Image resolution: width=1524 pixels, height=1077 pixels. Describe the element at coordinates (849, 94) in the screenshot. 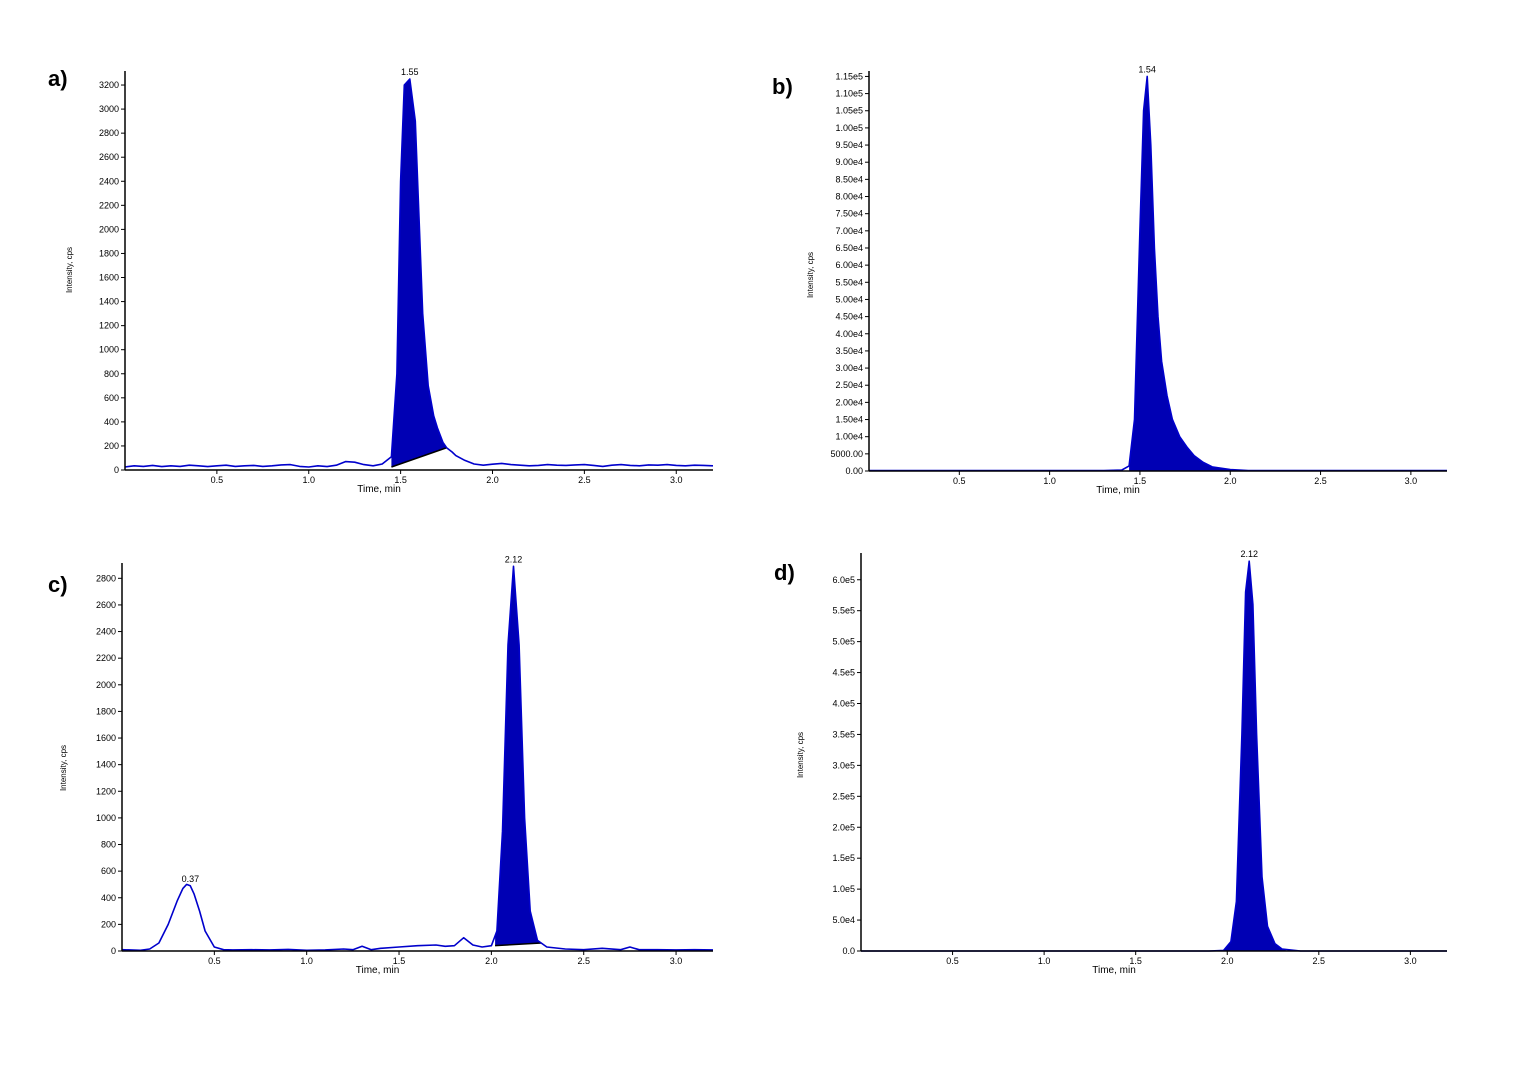

I see `y-tick-label: 1.10e5` at that location.